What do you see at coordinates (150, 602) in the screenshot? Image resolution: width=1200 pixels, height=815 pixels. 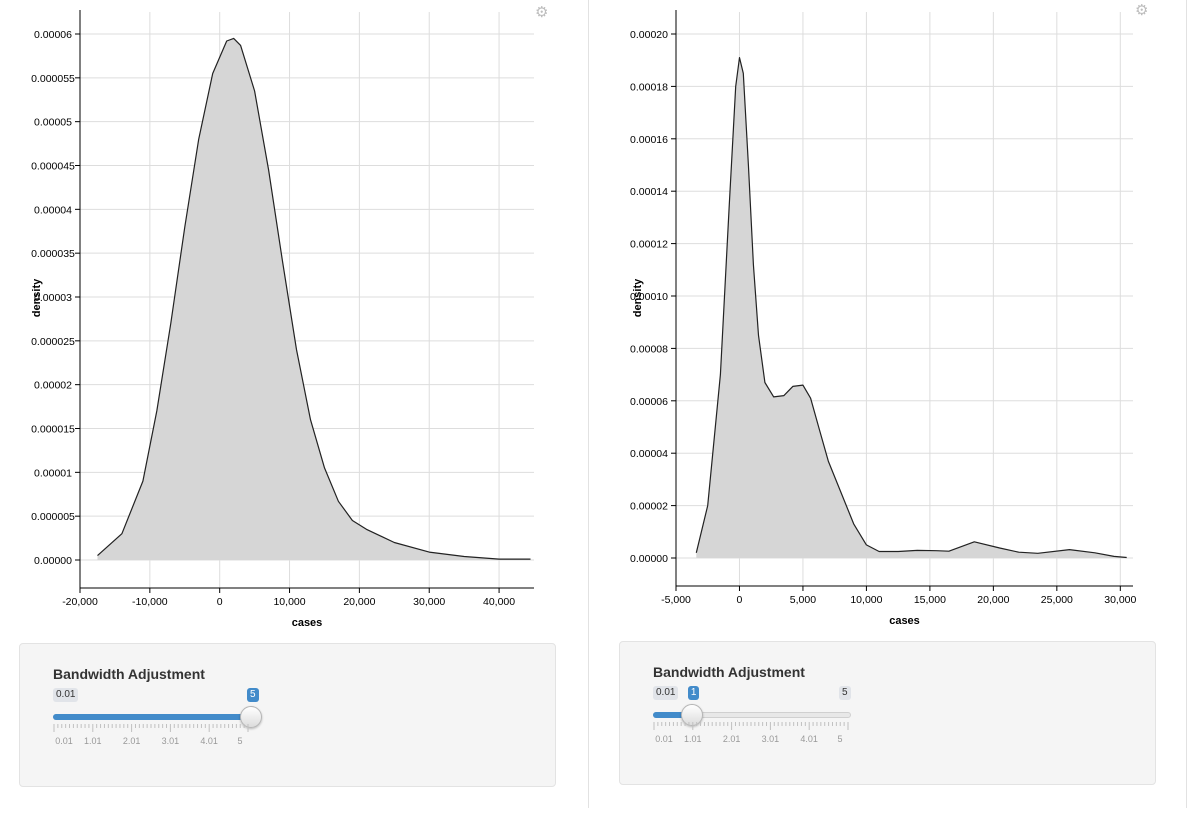 I see `x-tick-label: -10,000` at bounding box center [150, 602].